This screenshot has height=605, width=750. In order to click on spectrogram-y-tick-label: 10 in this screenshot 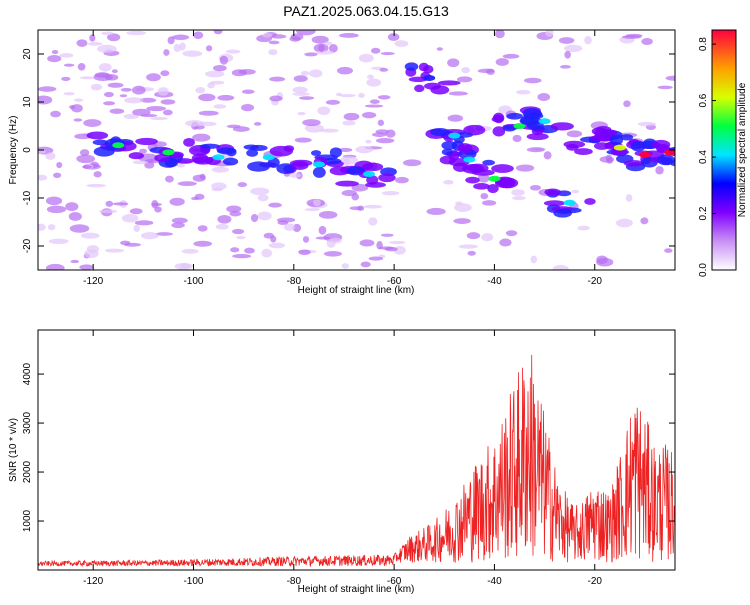, I will do `click(27, 102)`.